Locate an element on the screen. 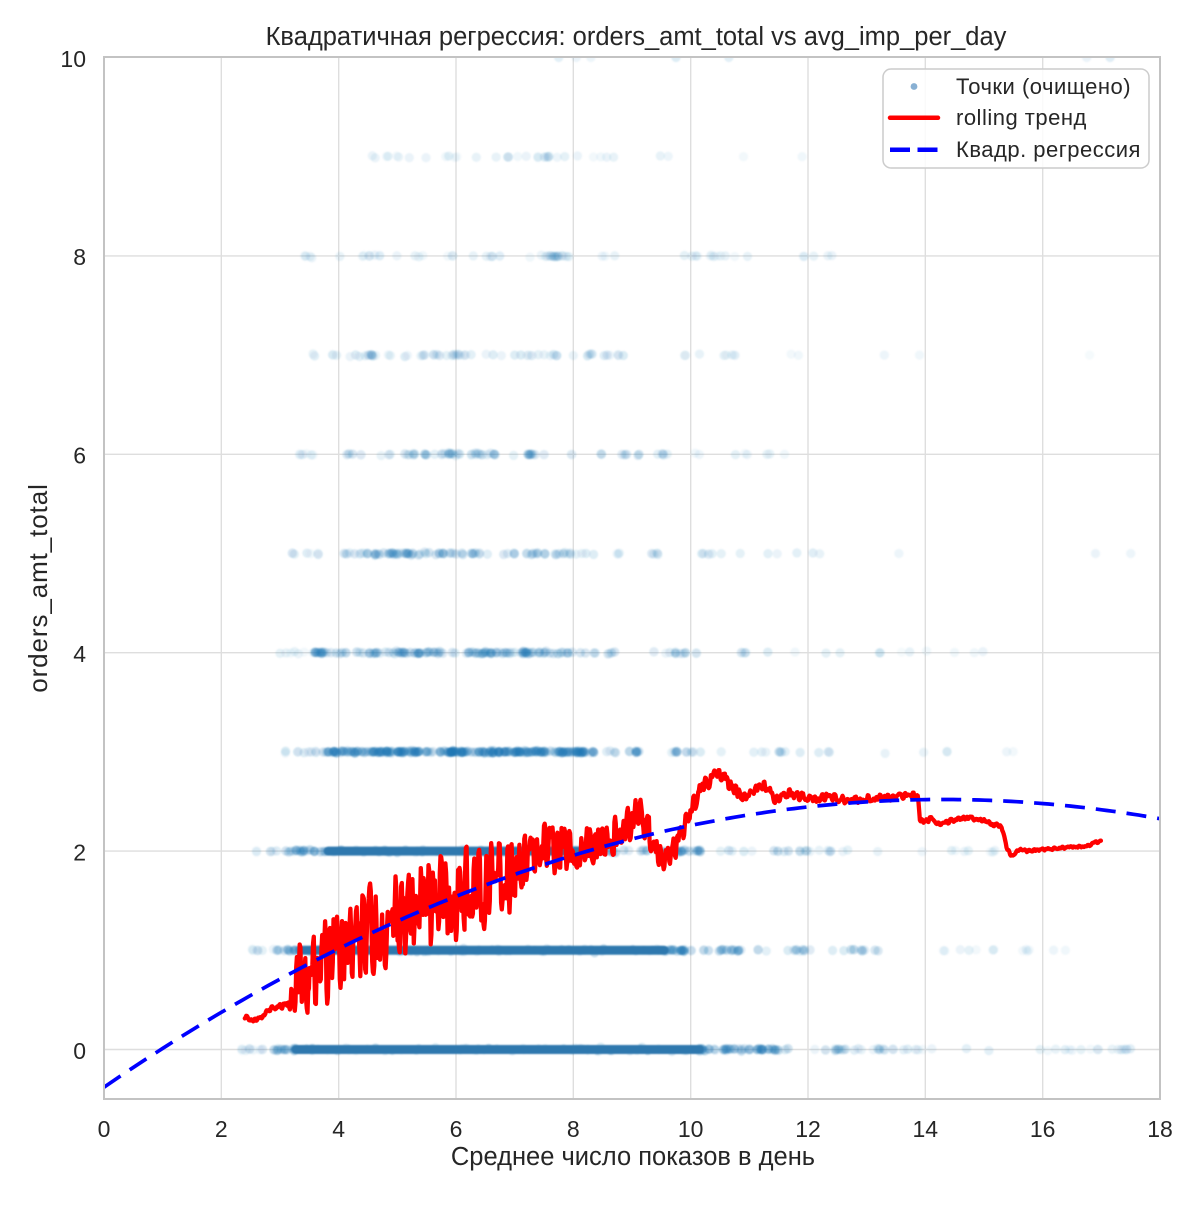 The image size is (1200, 1205). svg-text: 12 is located at coordinates (808, 1129).